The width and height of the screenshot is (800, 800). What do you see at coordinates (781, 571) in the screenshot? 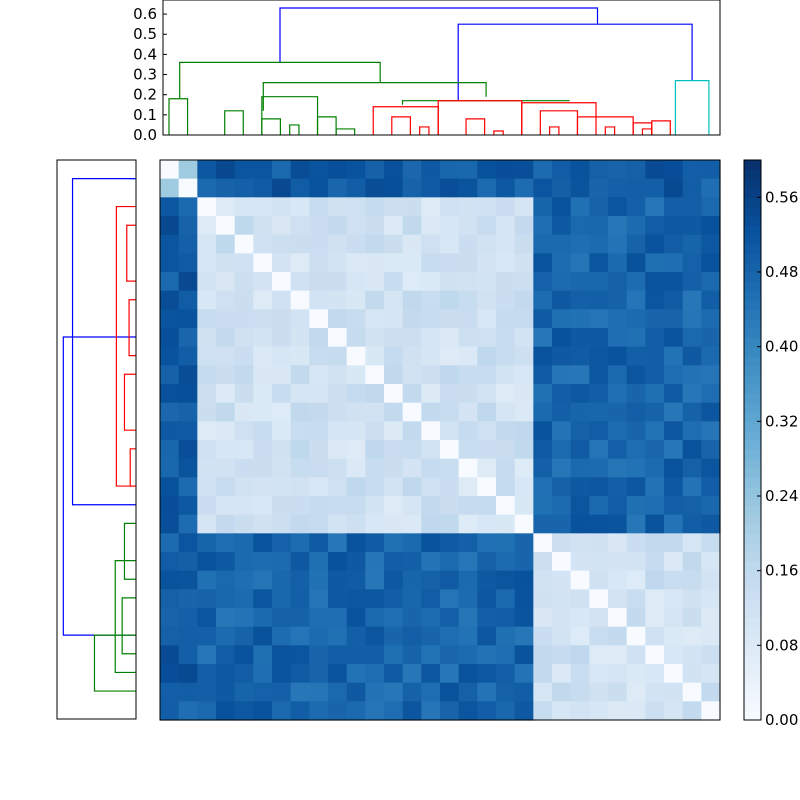
I see `colorbar-tick-label: 0.16` at bounding box center [781, 571].